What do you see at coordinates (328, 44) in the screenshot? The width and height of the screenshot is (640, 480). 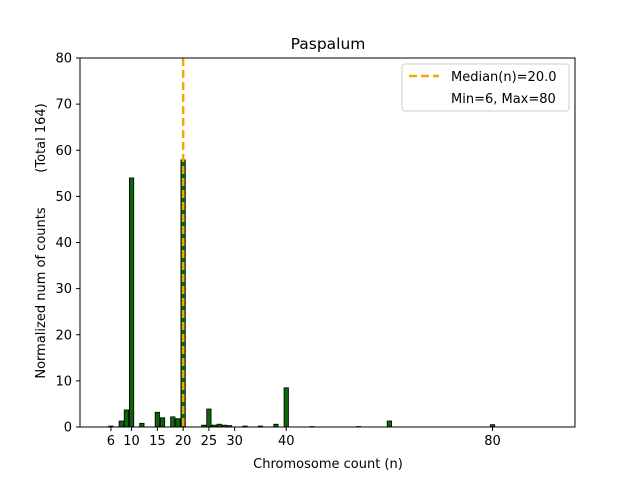 I see `chart-title: Paspalum` at bounding box center [328, 44].